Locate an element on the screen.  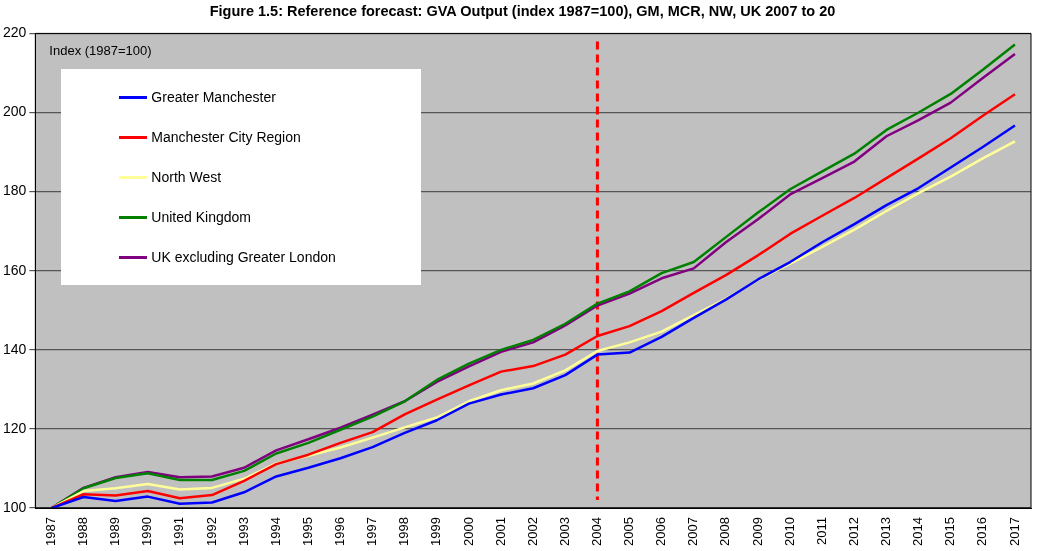
x-tick-label: 2010 is located at coordinates (789, 531).